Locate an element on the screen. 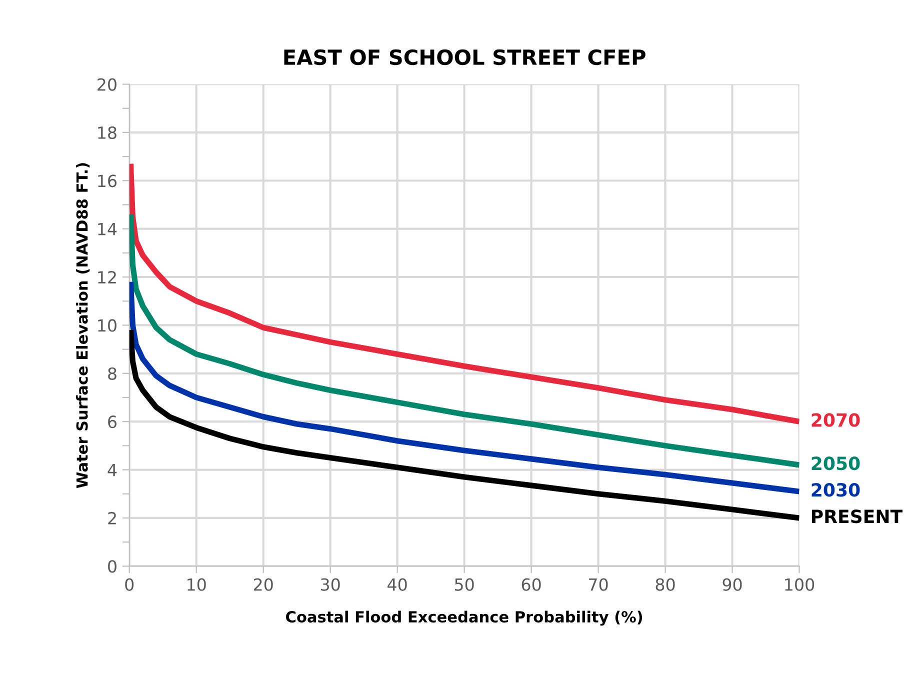 This screenshot has height=674, width=924. y-tick-label: 18 is located at coordinates (107, 133).